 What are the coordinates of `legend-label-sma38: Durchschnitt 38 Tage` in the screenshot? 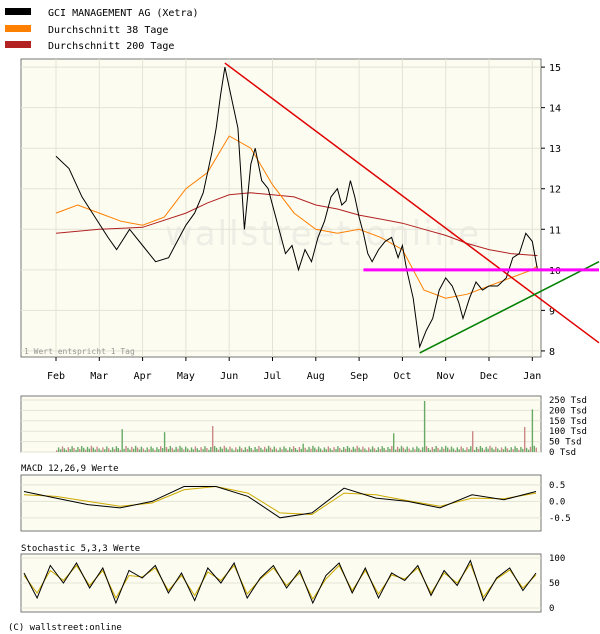 It's located at (108, 30).